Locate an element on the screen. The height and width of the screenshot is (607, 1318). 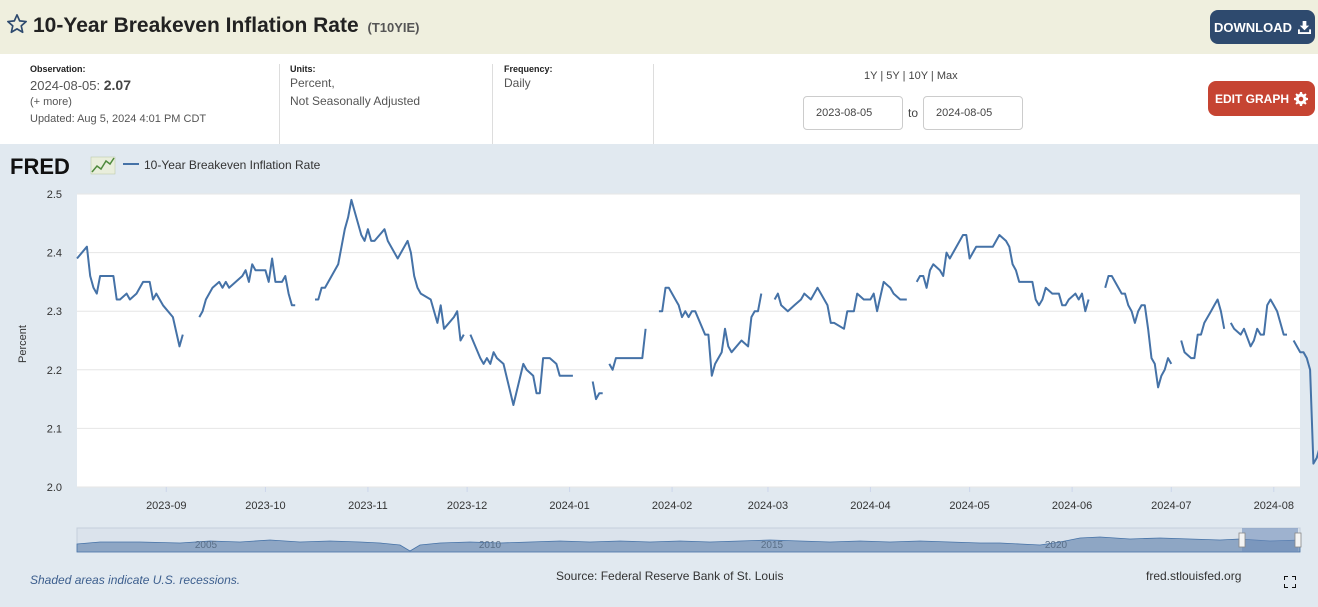
start-date-input: 2023-08-05 is located at coordinates (853, 113).